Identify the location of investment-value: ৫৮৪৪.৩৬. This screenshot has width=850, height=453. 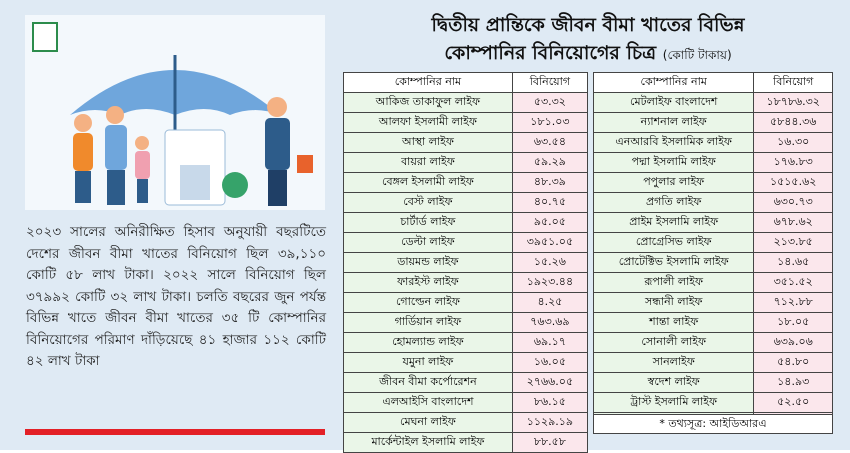
(793, 122).